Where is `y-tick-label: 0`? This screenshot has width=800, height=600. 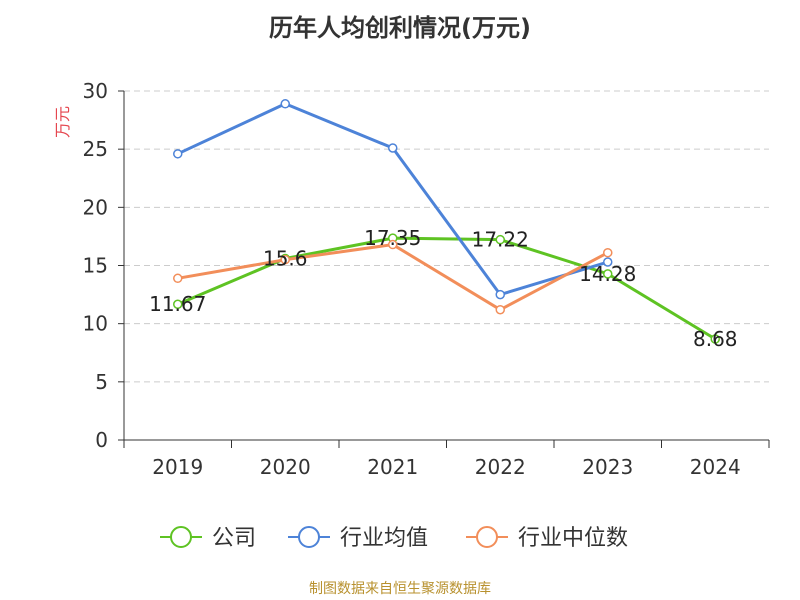
y-tick-label: 0 is located at coordinates (101, 440).